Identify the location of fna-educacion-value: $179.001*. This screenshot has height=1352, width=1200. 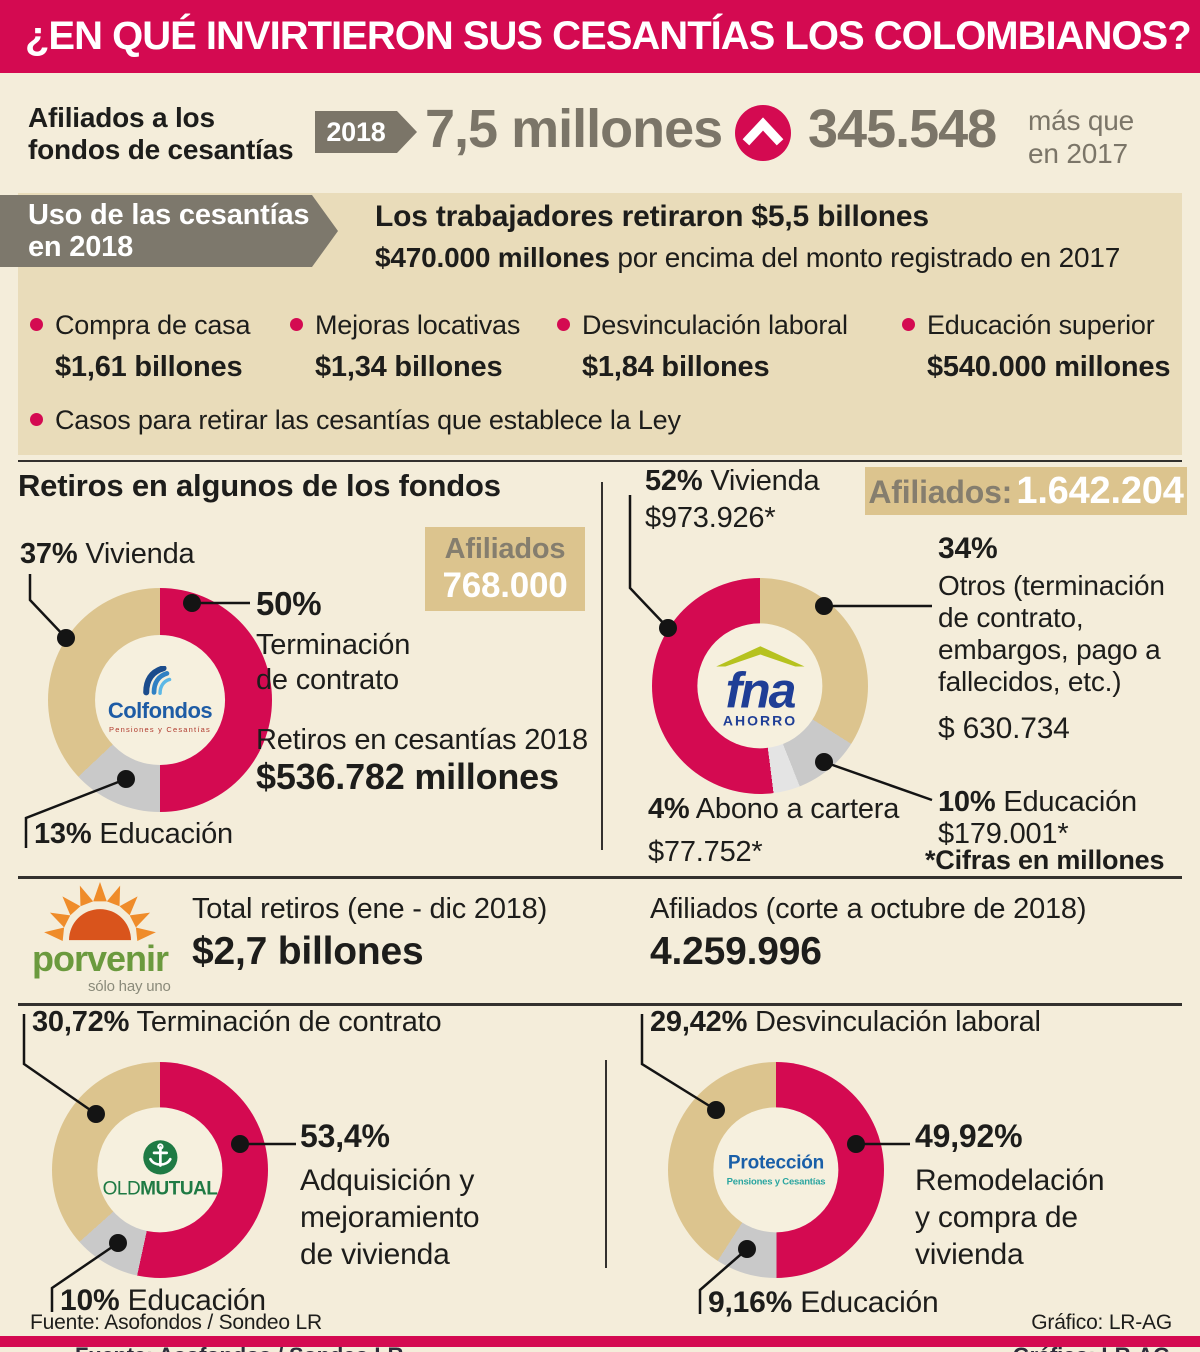
(1003, 834).